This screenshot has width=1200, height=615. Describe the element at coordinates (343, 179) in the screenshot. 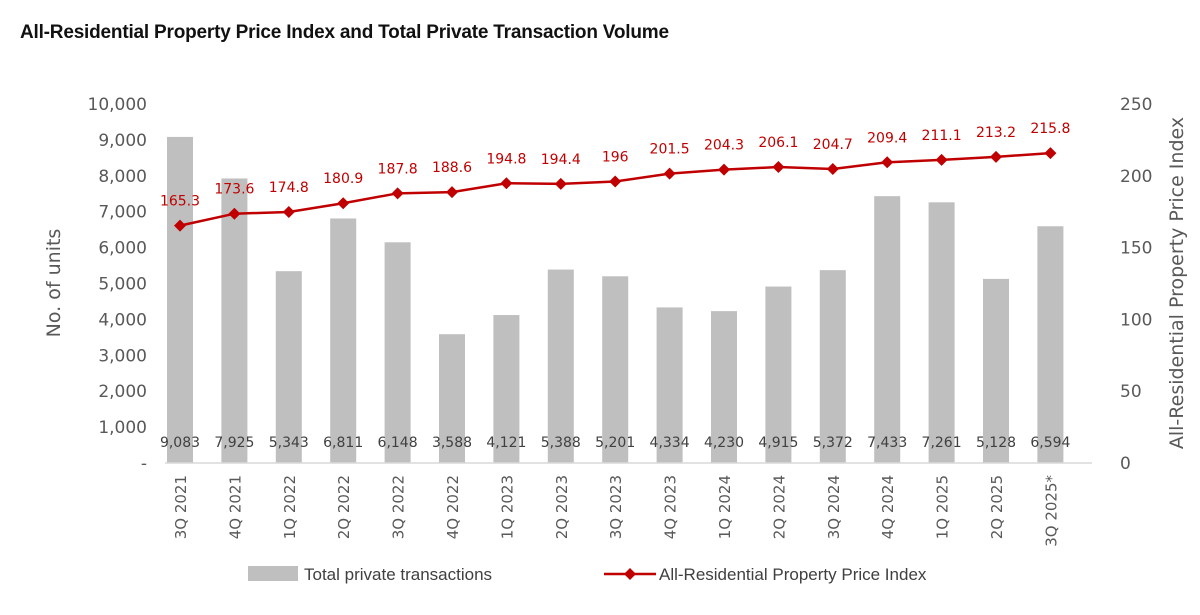

I see `line-data-label: 180.9` at that location.